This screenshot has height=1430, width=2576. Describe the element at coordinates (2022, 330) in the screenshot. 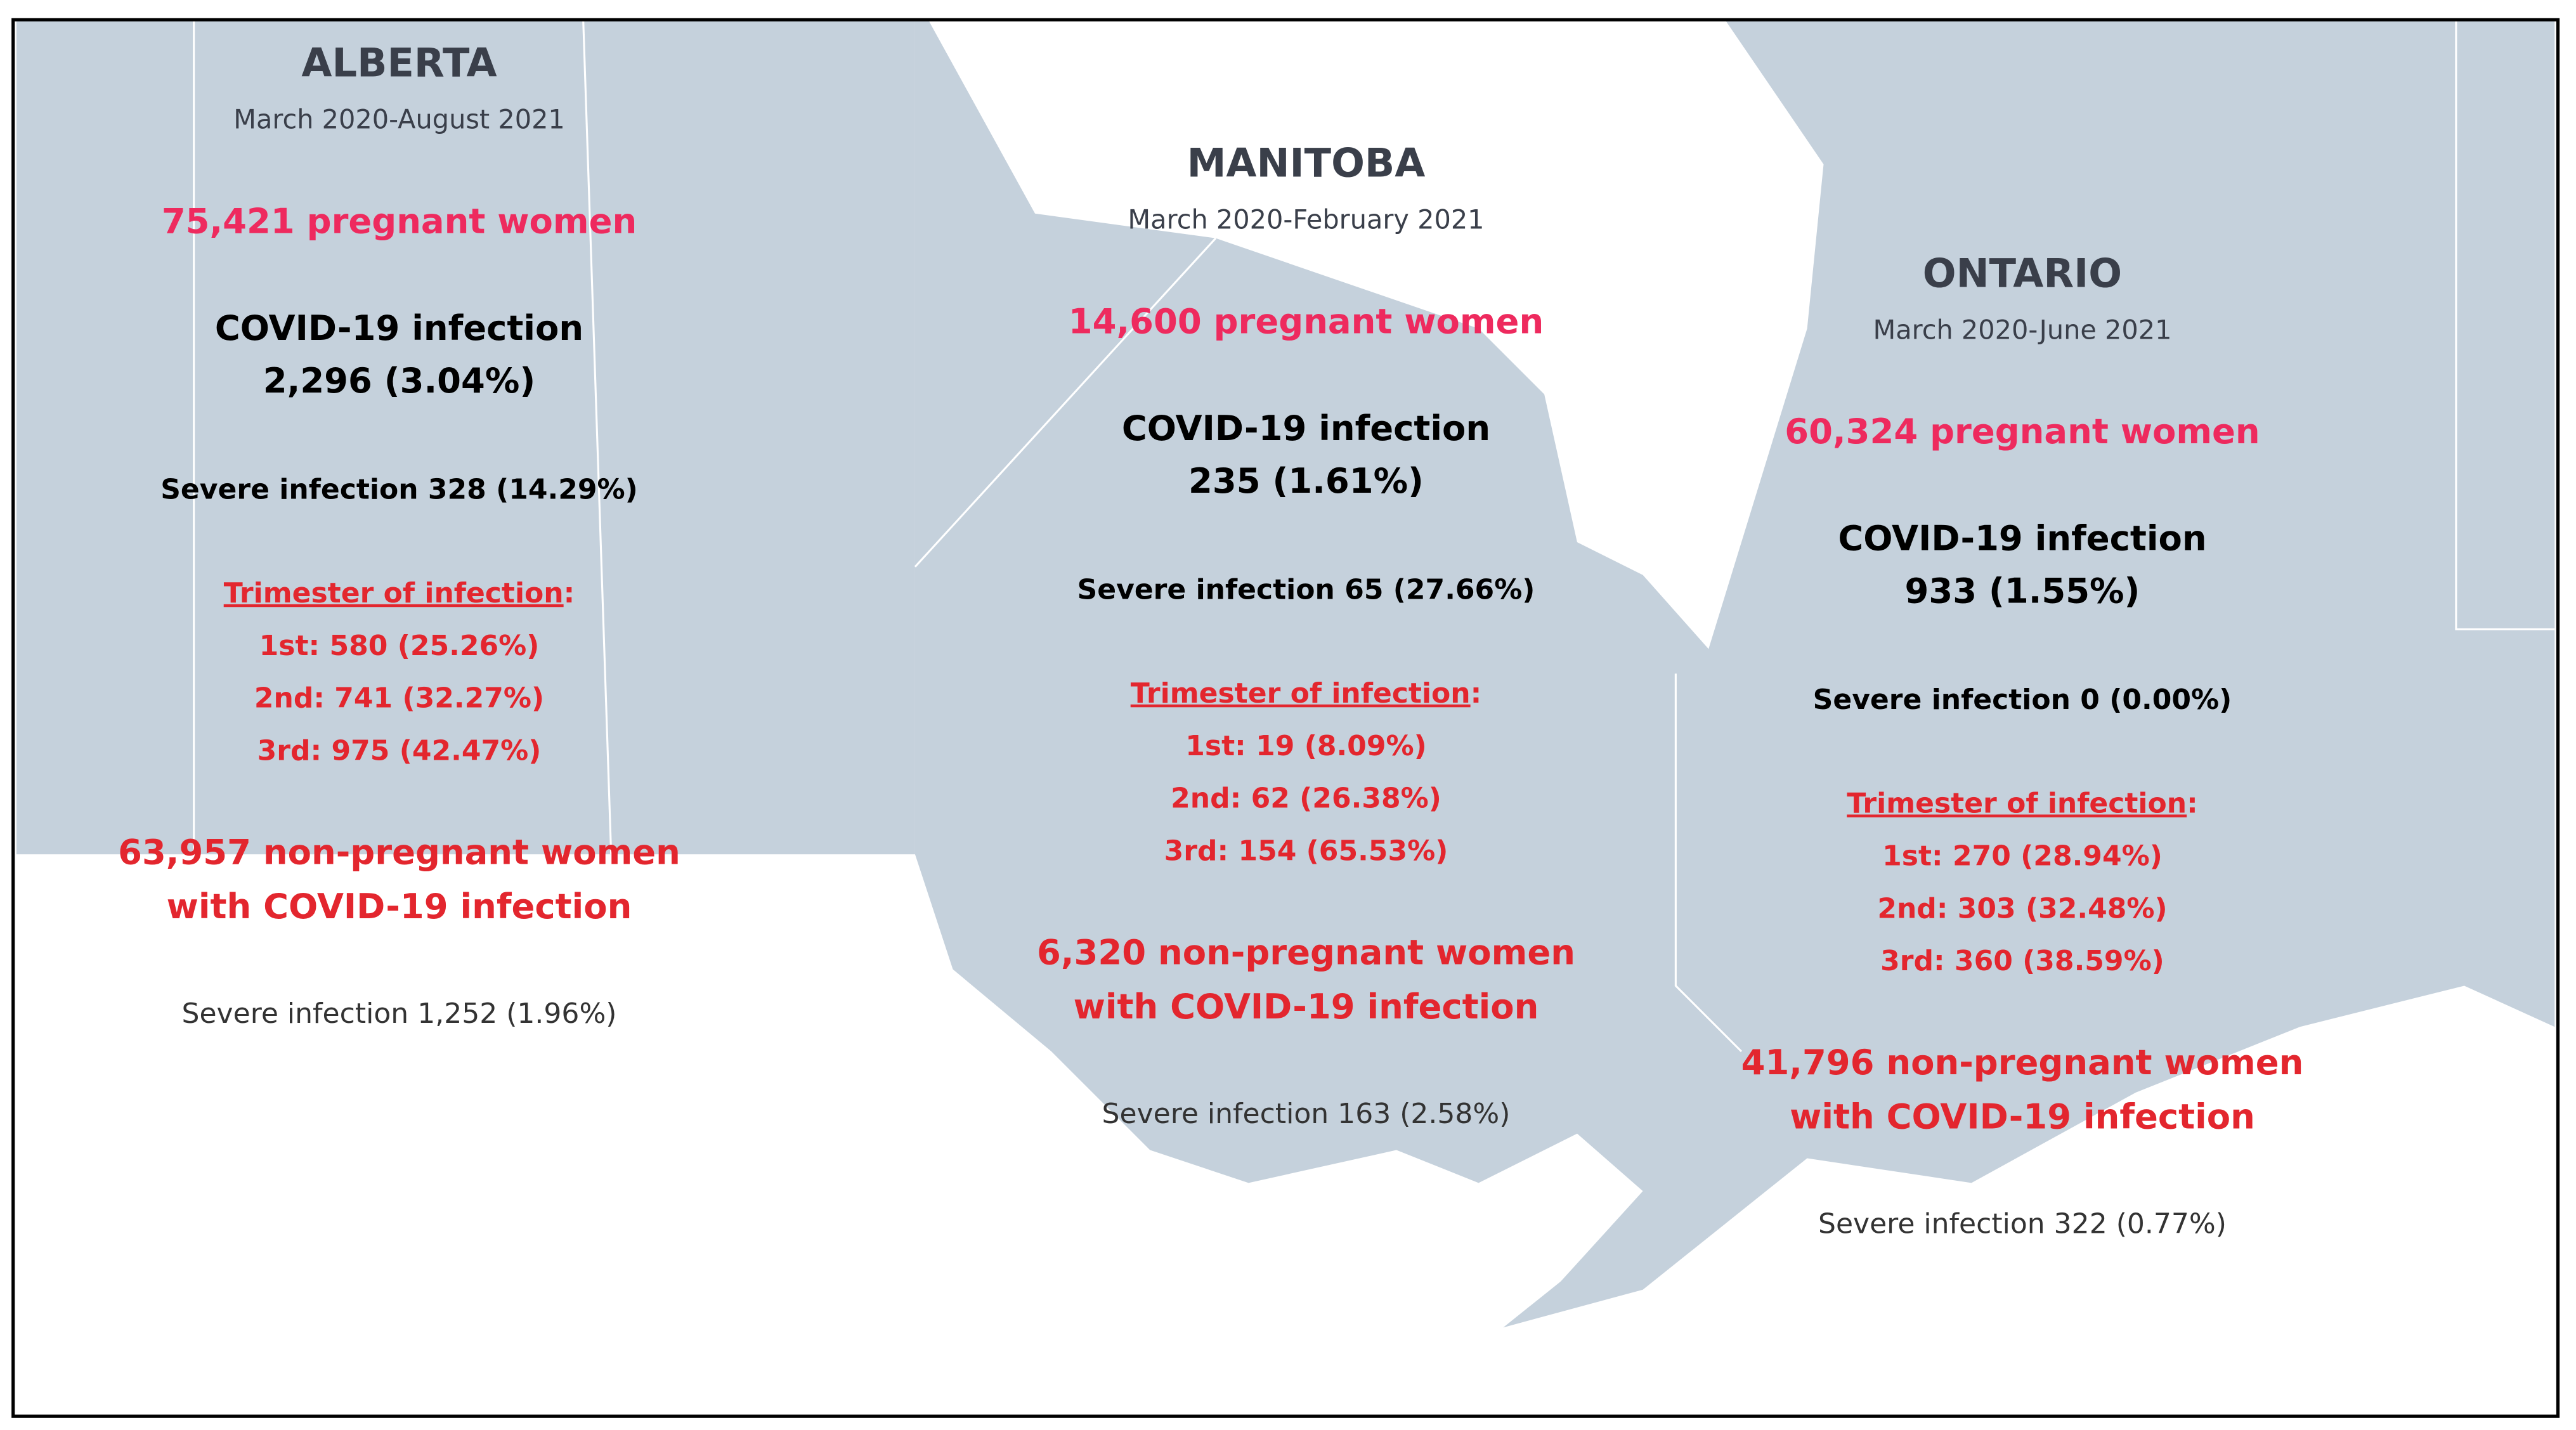

I see `period: March 2020-June 2021` at that location.